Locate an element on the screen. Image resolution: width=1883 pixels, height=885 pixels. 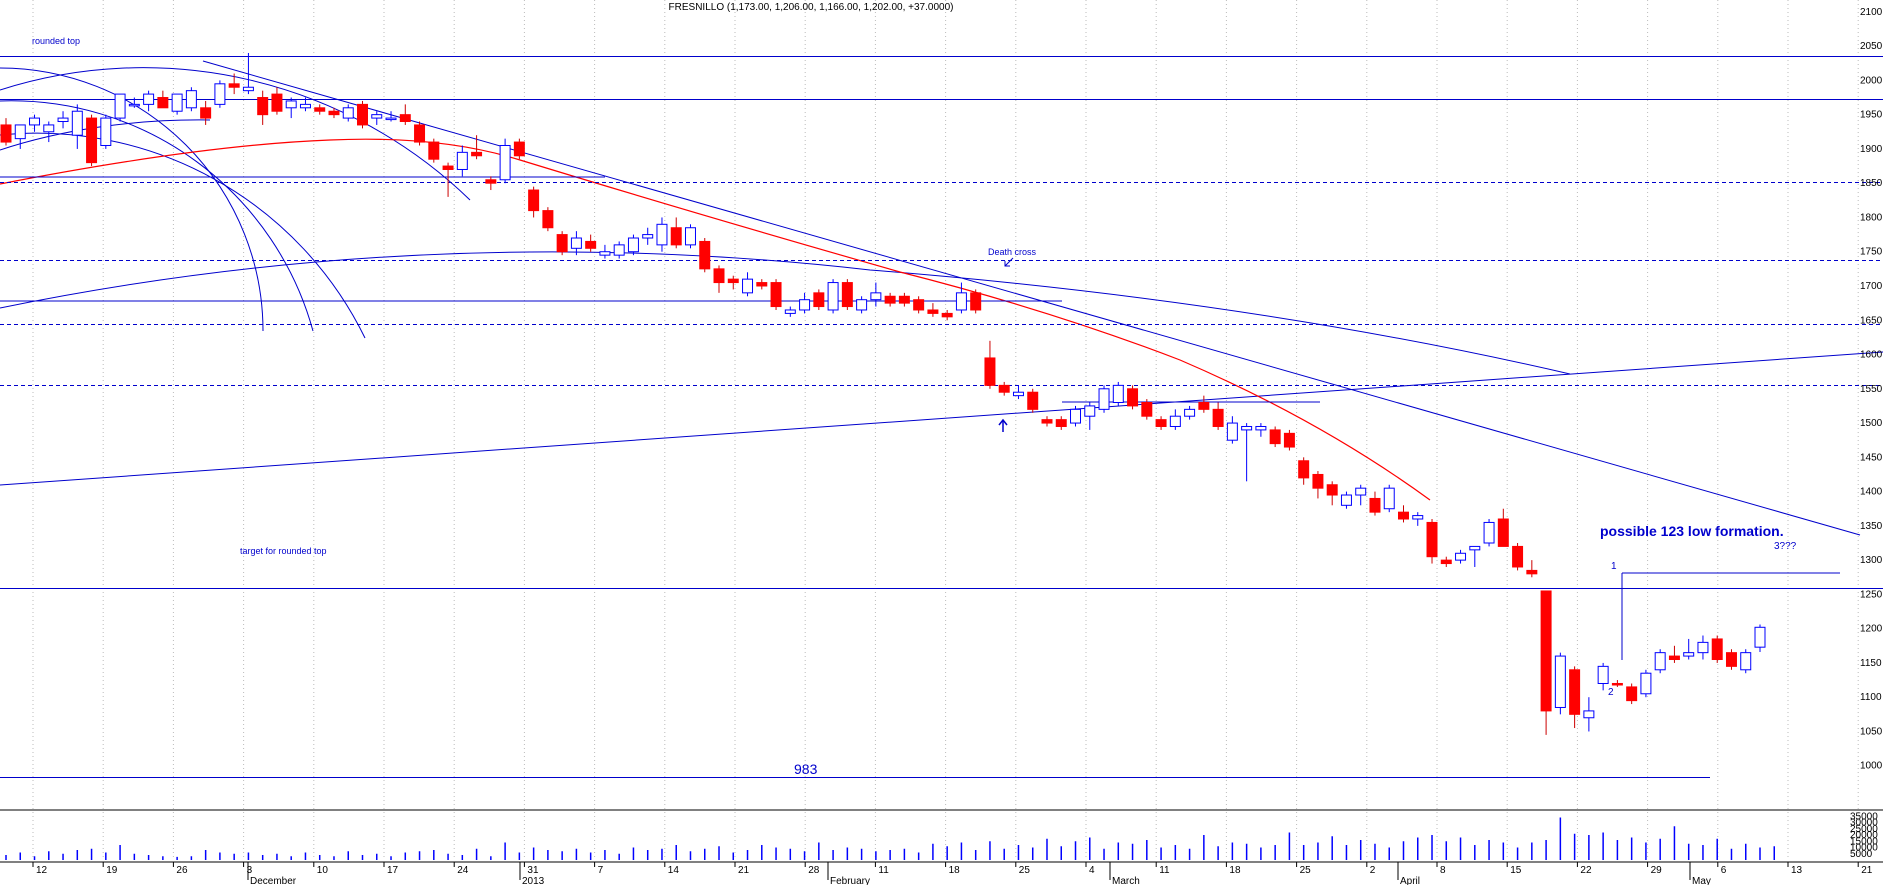
price-tick-label: 1100 is located at coordinates (1871, 697).